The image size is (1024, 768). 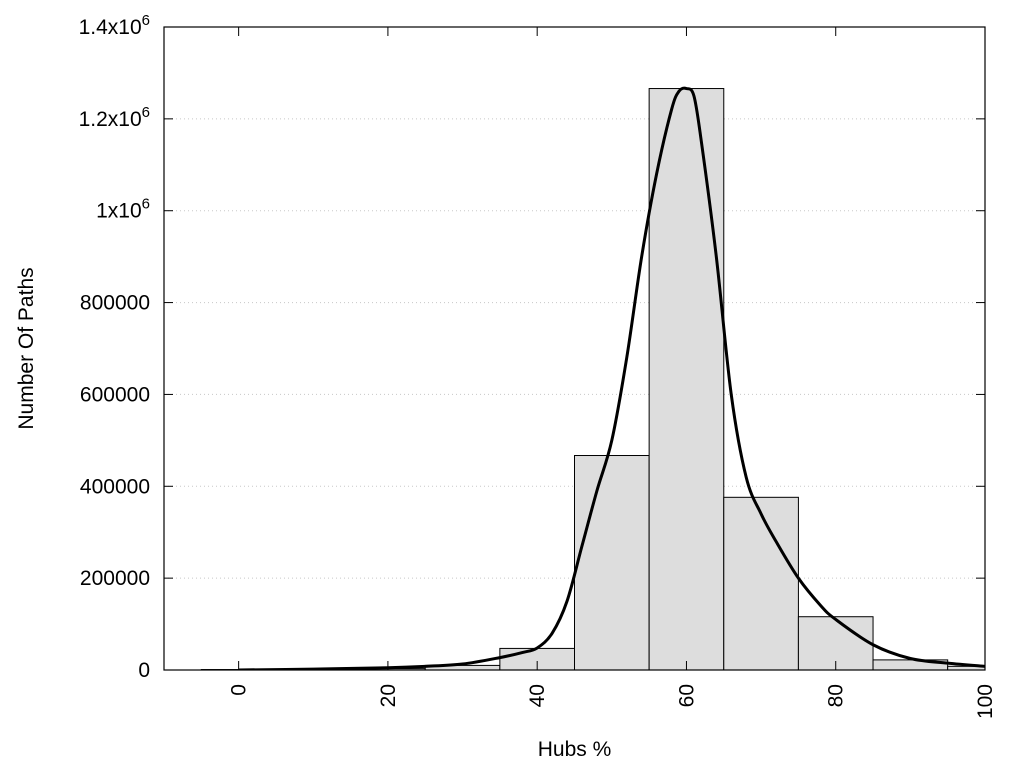 I want to click on y-tick-label-0: 0, so click(x=144, y=670).